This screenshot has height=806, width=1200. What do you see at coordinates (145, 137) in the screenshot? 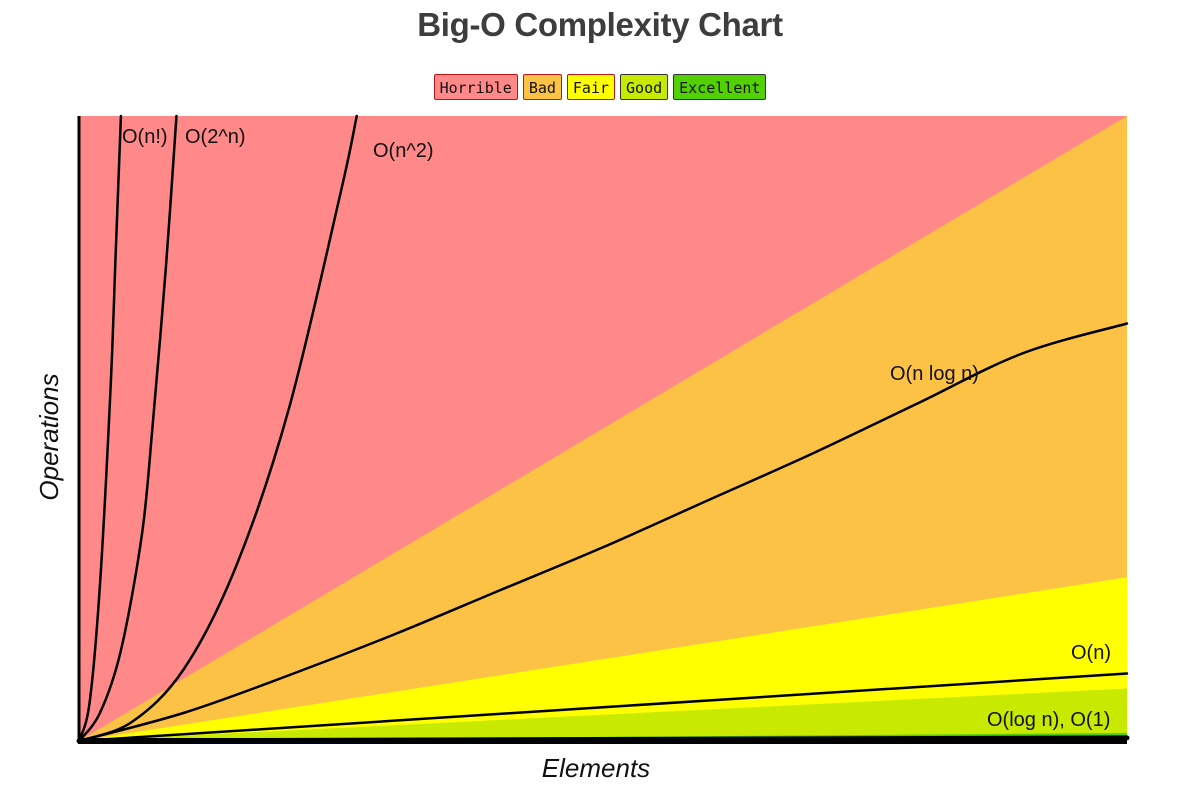
I see `curve-label-factorial: O(n!)` at bounding box center [145, 137].